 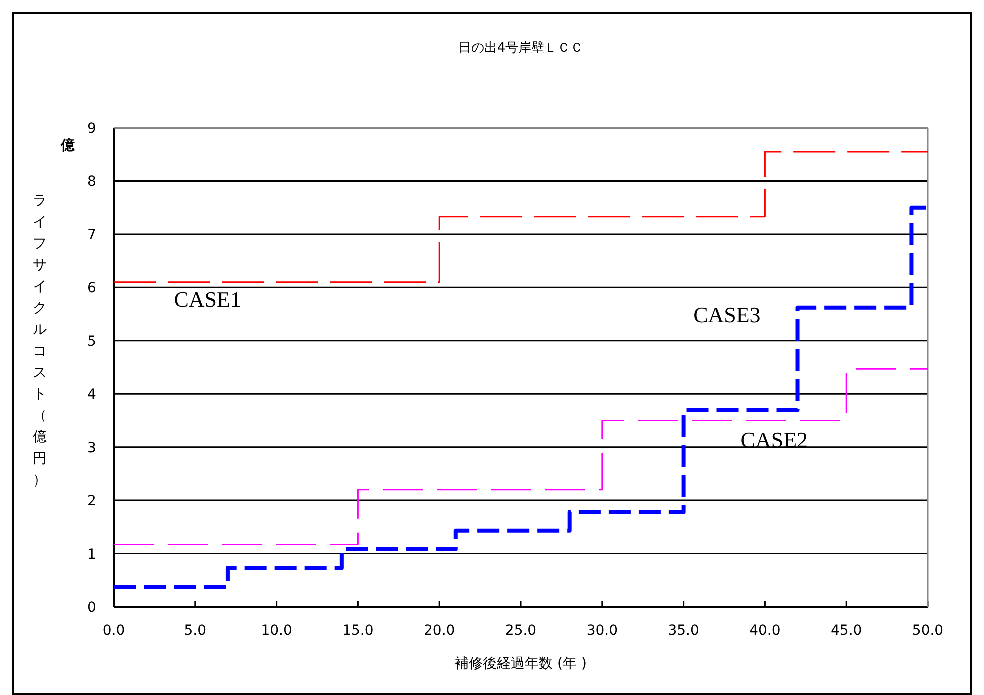 What do you see at coordinates (195, 631) in the screenshot?
I see `x-tick-label: 5.0` at bounding box center [195, 631].